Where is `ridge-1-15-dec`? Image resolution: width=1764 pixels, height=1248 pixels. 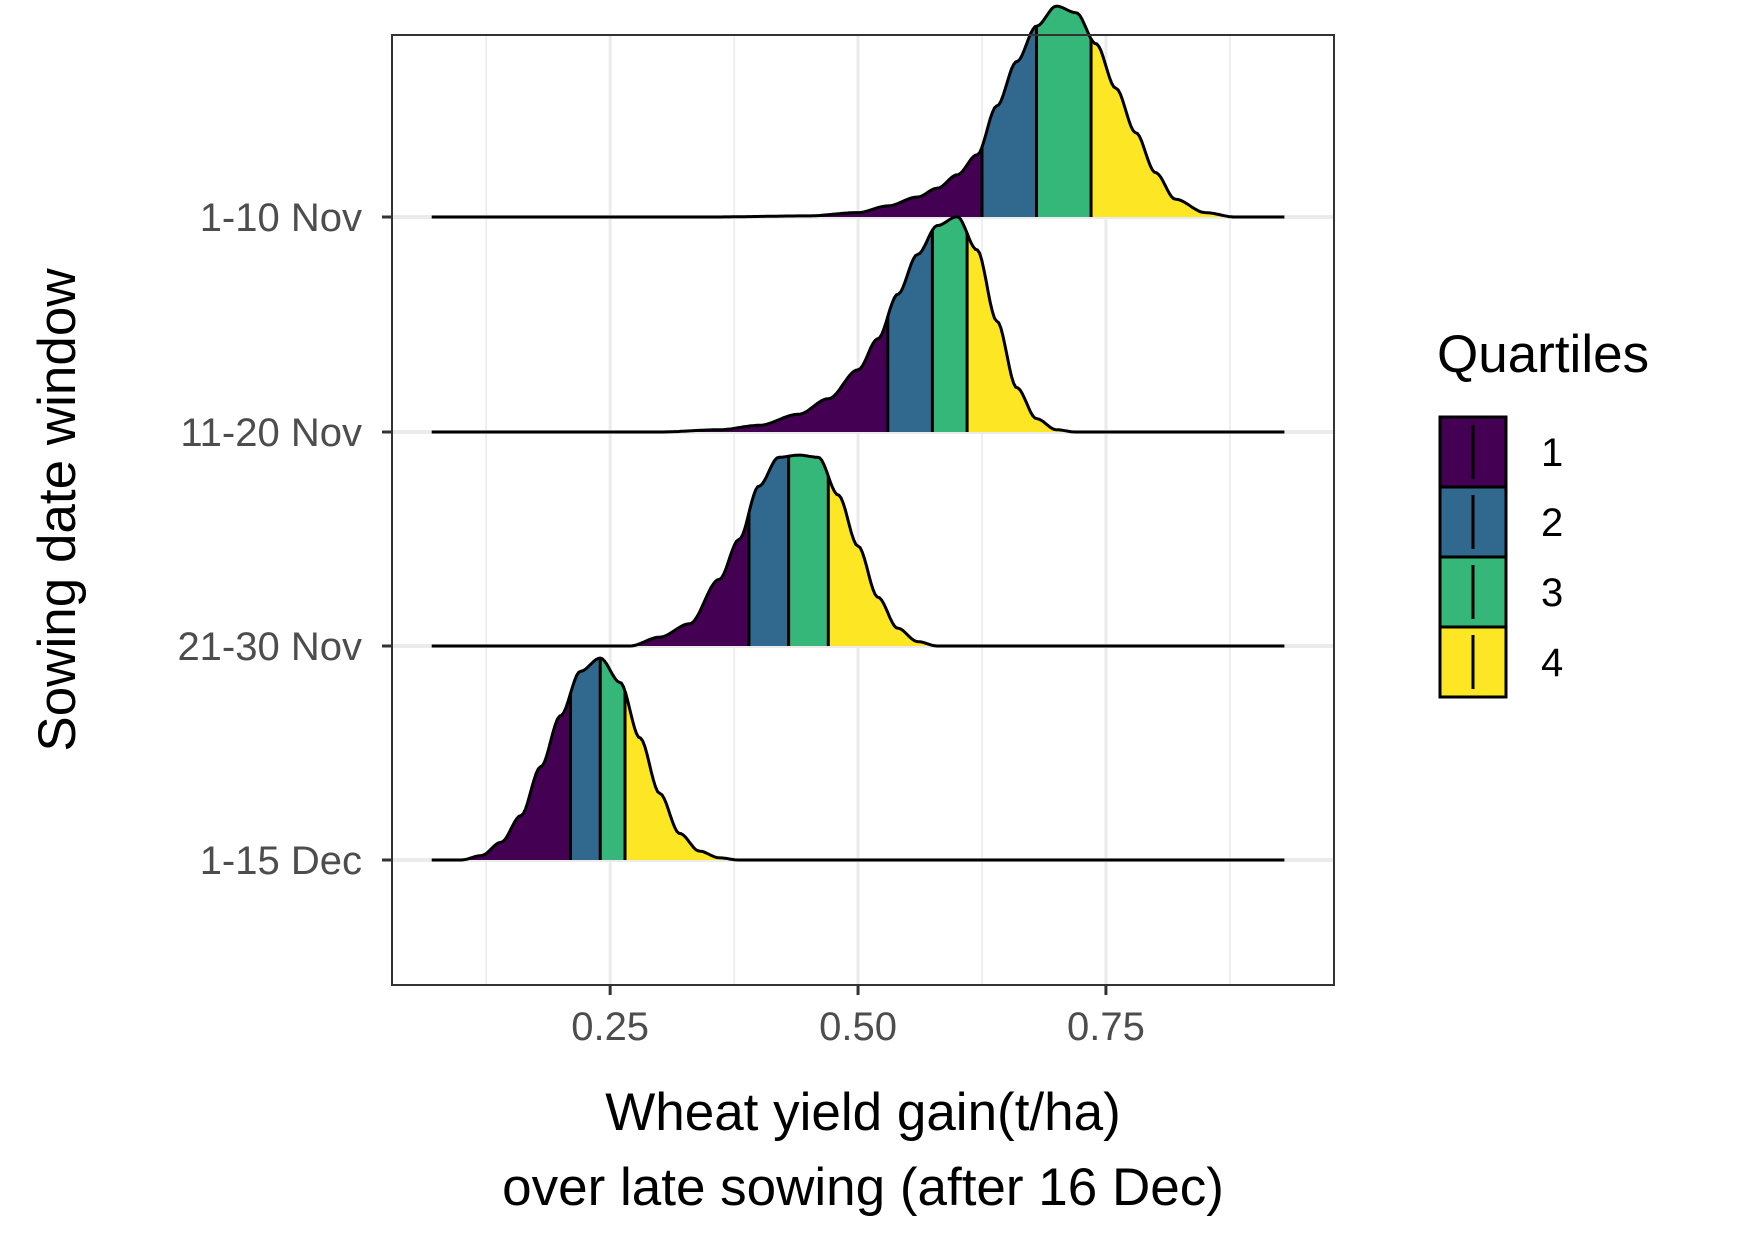
ridge-1-15-dec is located at coordinates (858, 759).